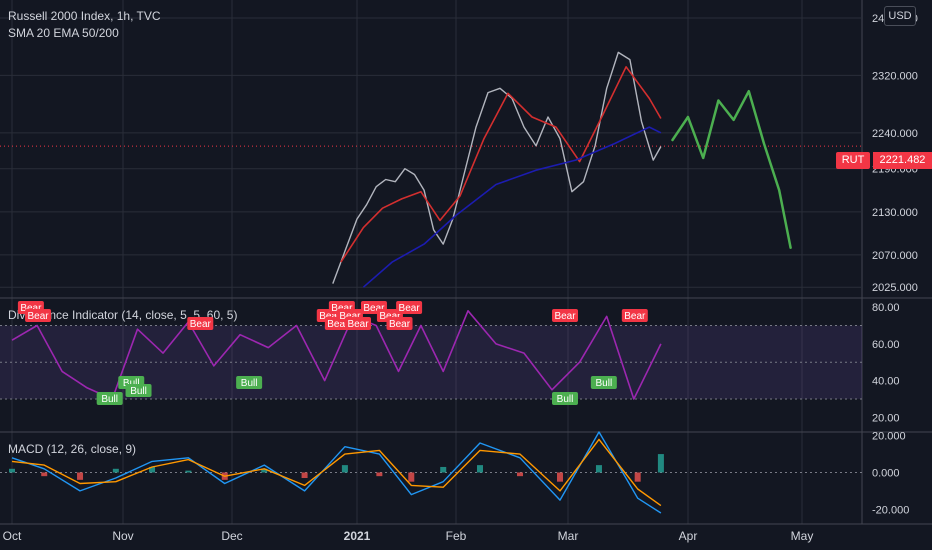  Describe the element at coordinates (890, 510) in the screenshot. I see `macd-tick-label: -20.000` at that location.